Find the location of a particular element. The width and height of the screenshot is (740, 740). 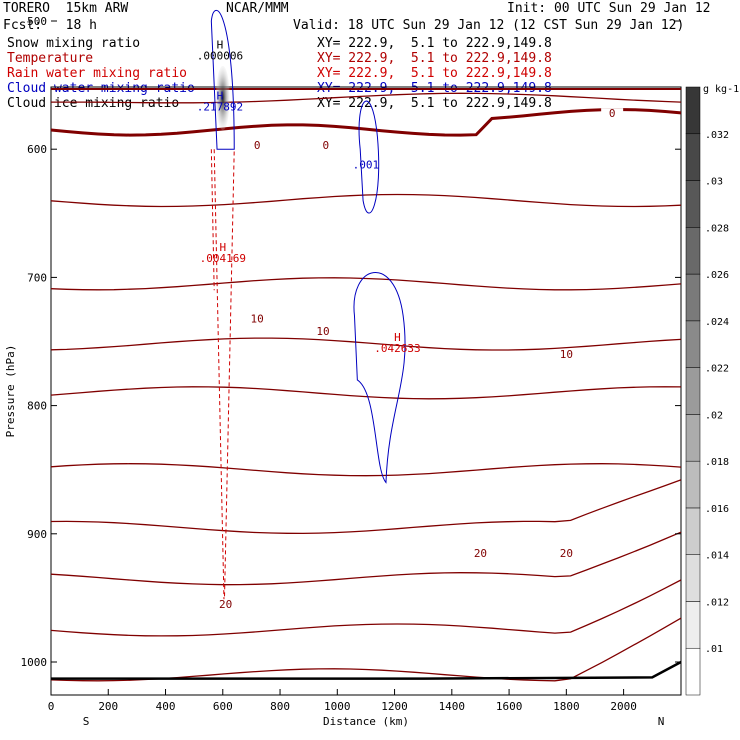

field-maximum-value: .001 is located at coordinates (366, 164).